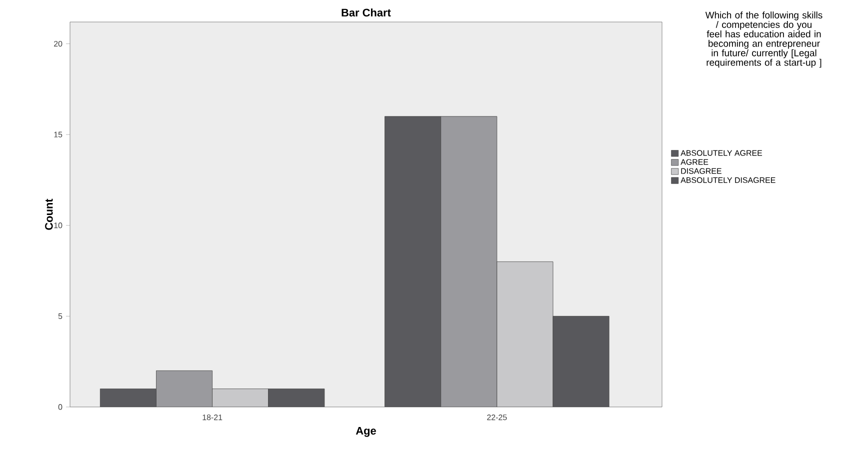  I want to click on x-axis-title: Age, so click(366, 431).